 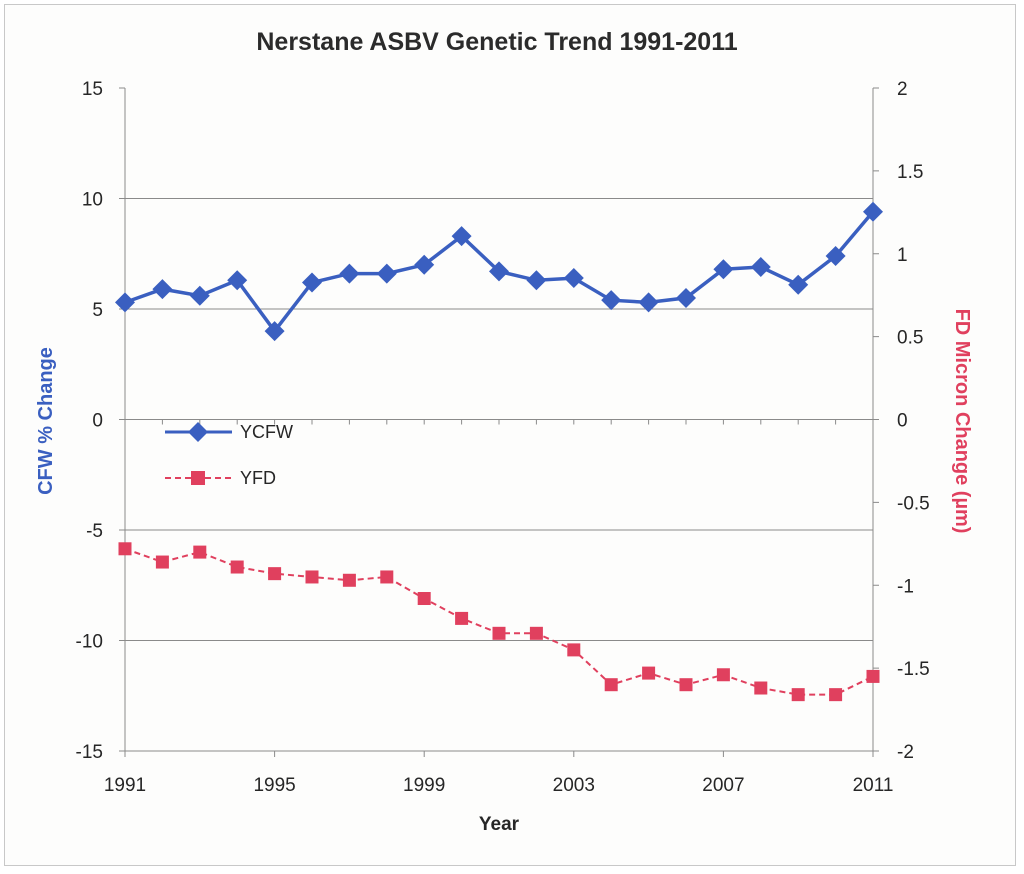 What do you see at coordinates (198, 432) in the screenshot?
I see `legend-marker-ycfw` at bounding box center [198, 432].